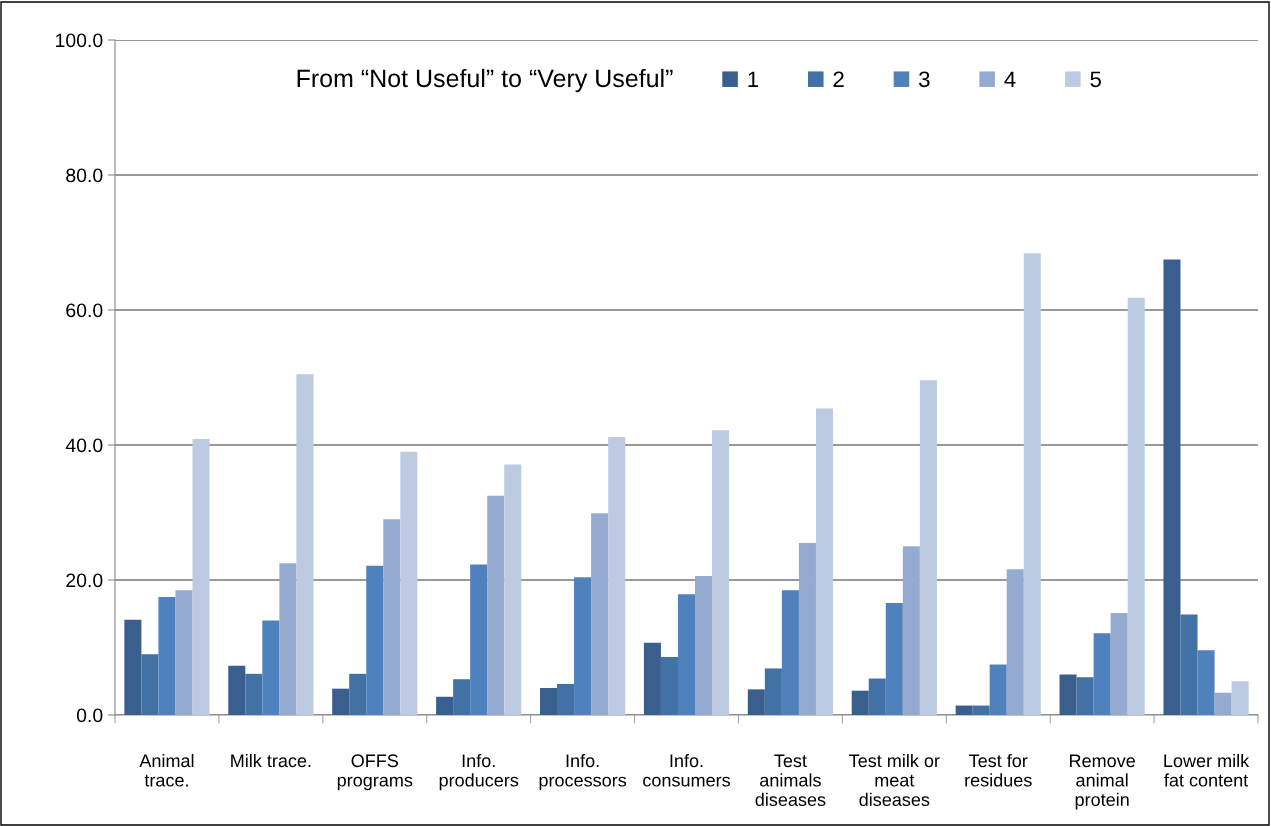 This screenshot has width=1271, height=826. I want to click on y-tick-label: 80.0, so click(84, 175).